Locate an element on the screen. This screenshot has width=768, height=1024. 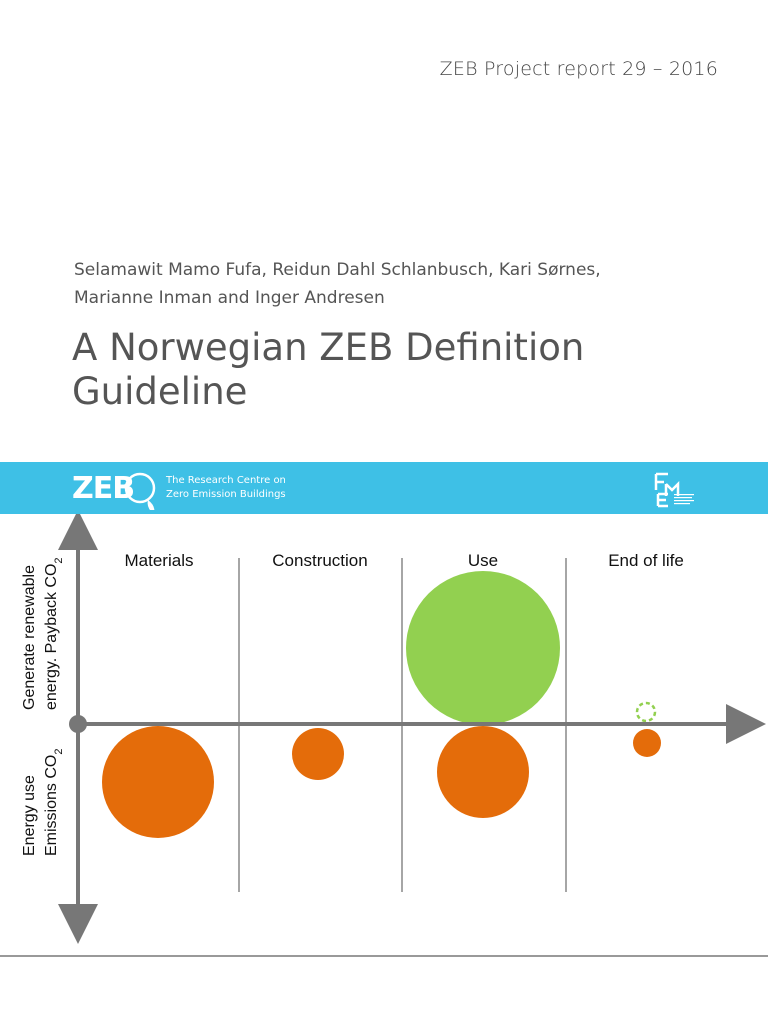
authors-line-2: Marianne Inman and Inger Andresen is located at coordinates (229, 298).